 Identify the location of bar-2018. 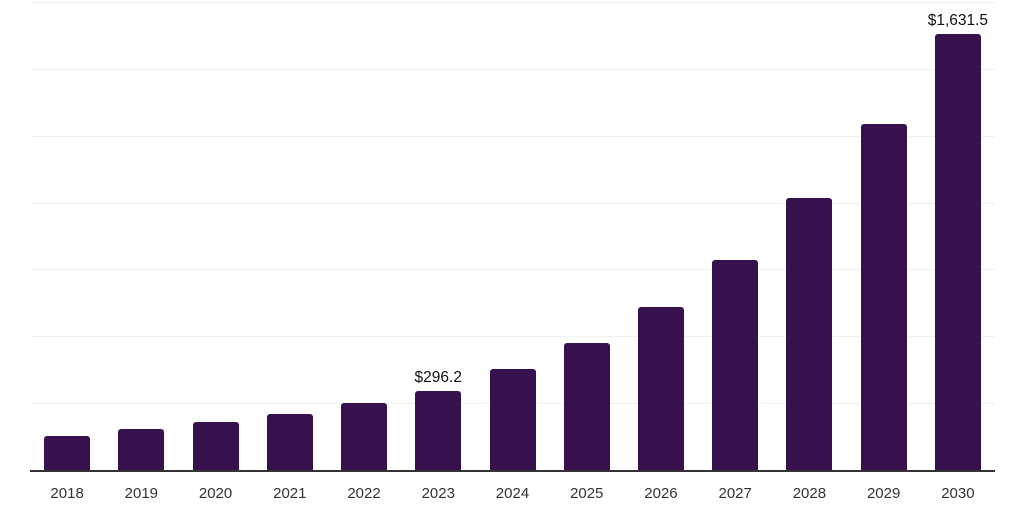
(67, 452).